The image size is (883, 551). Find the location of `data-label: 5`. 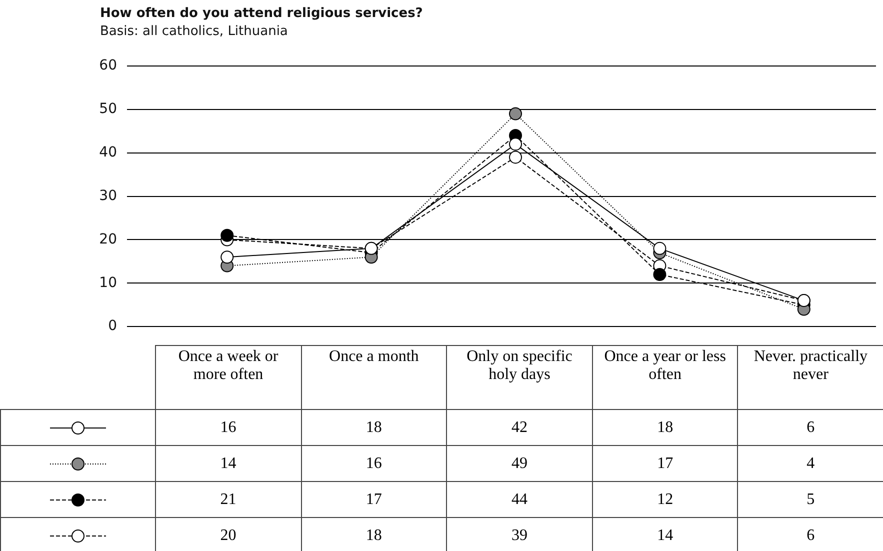

data-label: 5 is located at coordinates (810, 500).